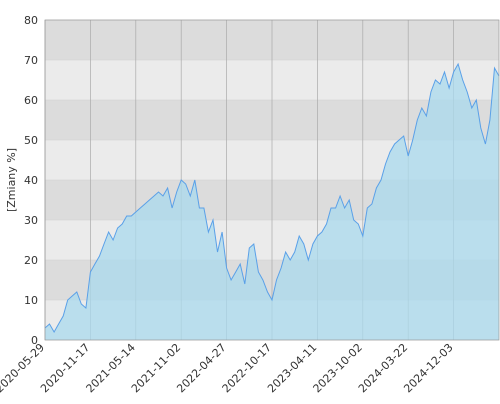  Describe the element at coordinates (31, 100) in the screenshot. I see `y-tick-label: 60` at that location.